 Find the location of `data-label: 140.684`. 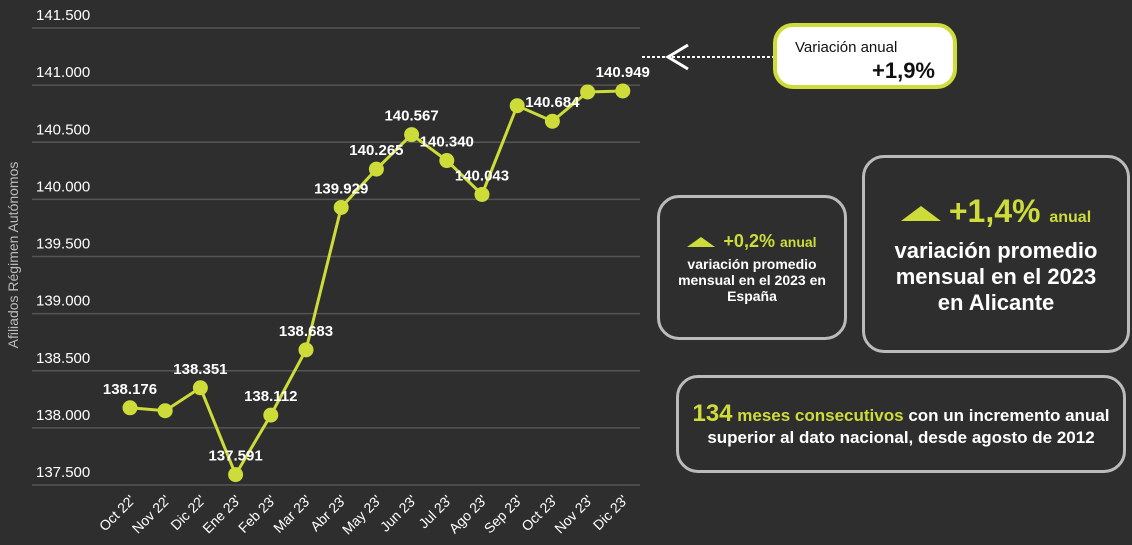

data-label: 140.684 is located at coordinates (552, 102).